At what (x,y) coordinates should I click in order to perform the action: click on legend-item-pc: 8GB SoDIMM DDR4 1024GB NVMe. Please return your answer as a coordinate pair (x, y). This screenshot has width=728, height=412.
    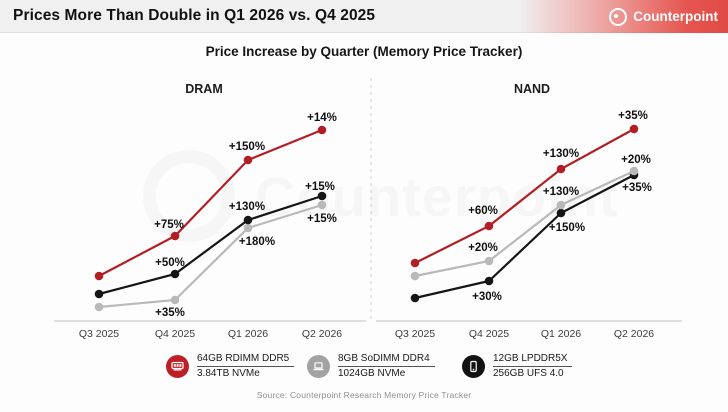
    Looking at the image, I should click on (371, 366).